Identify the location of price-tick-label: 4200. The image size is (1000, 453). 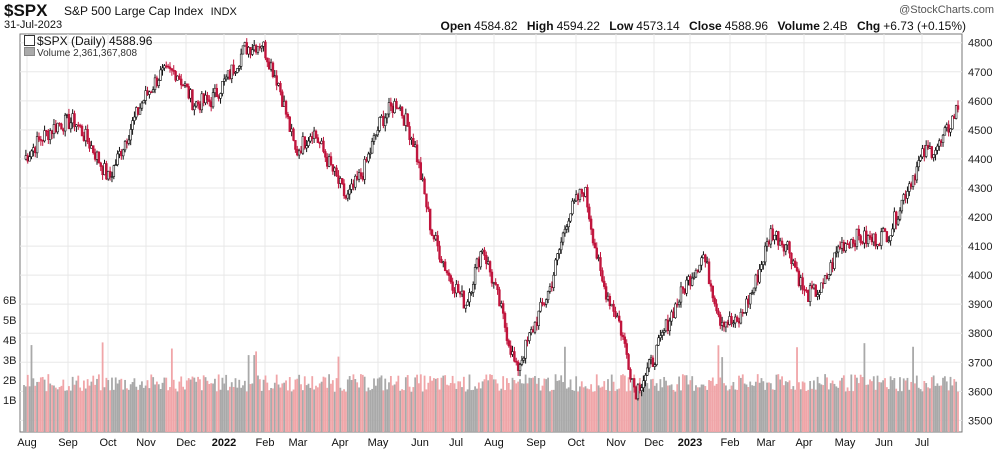
(980, 218).